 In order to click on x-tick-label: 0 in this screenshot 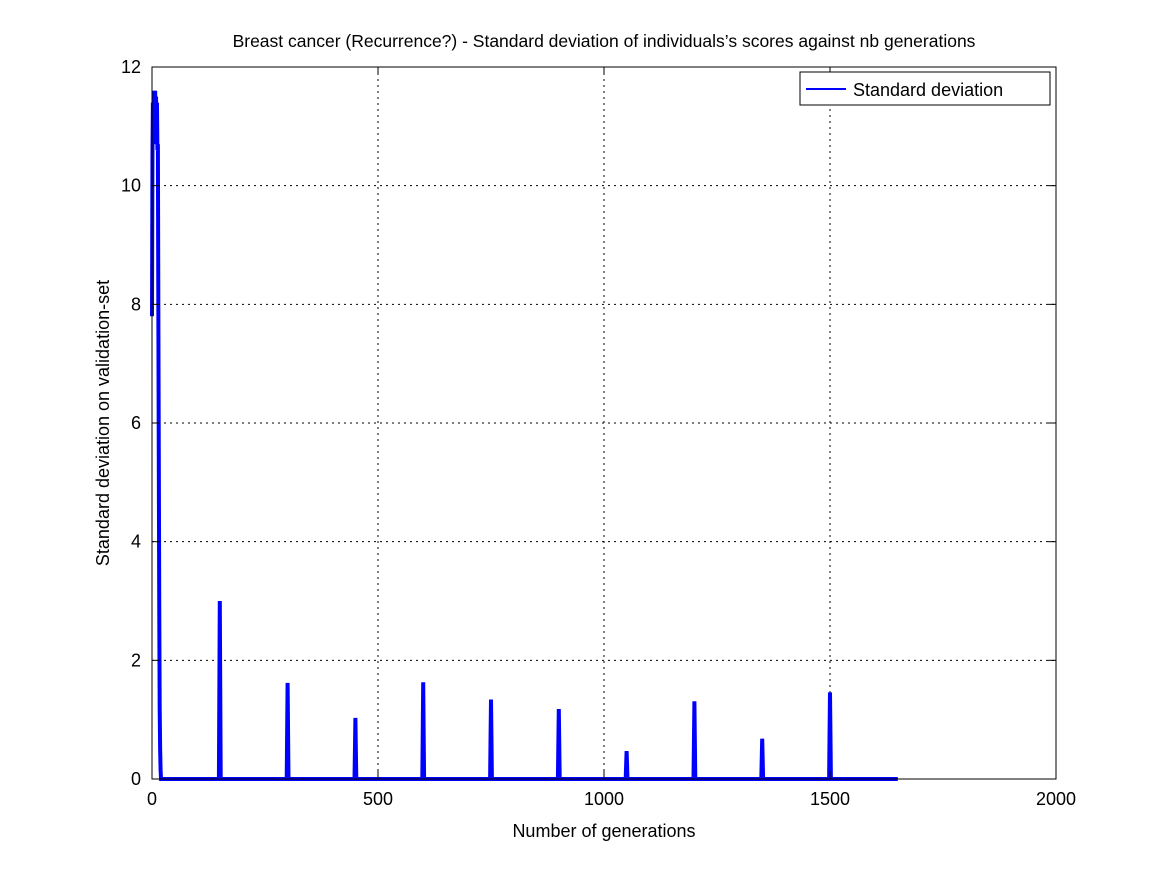, I will do `click(152, 799)`.